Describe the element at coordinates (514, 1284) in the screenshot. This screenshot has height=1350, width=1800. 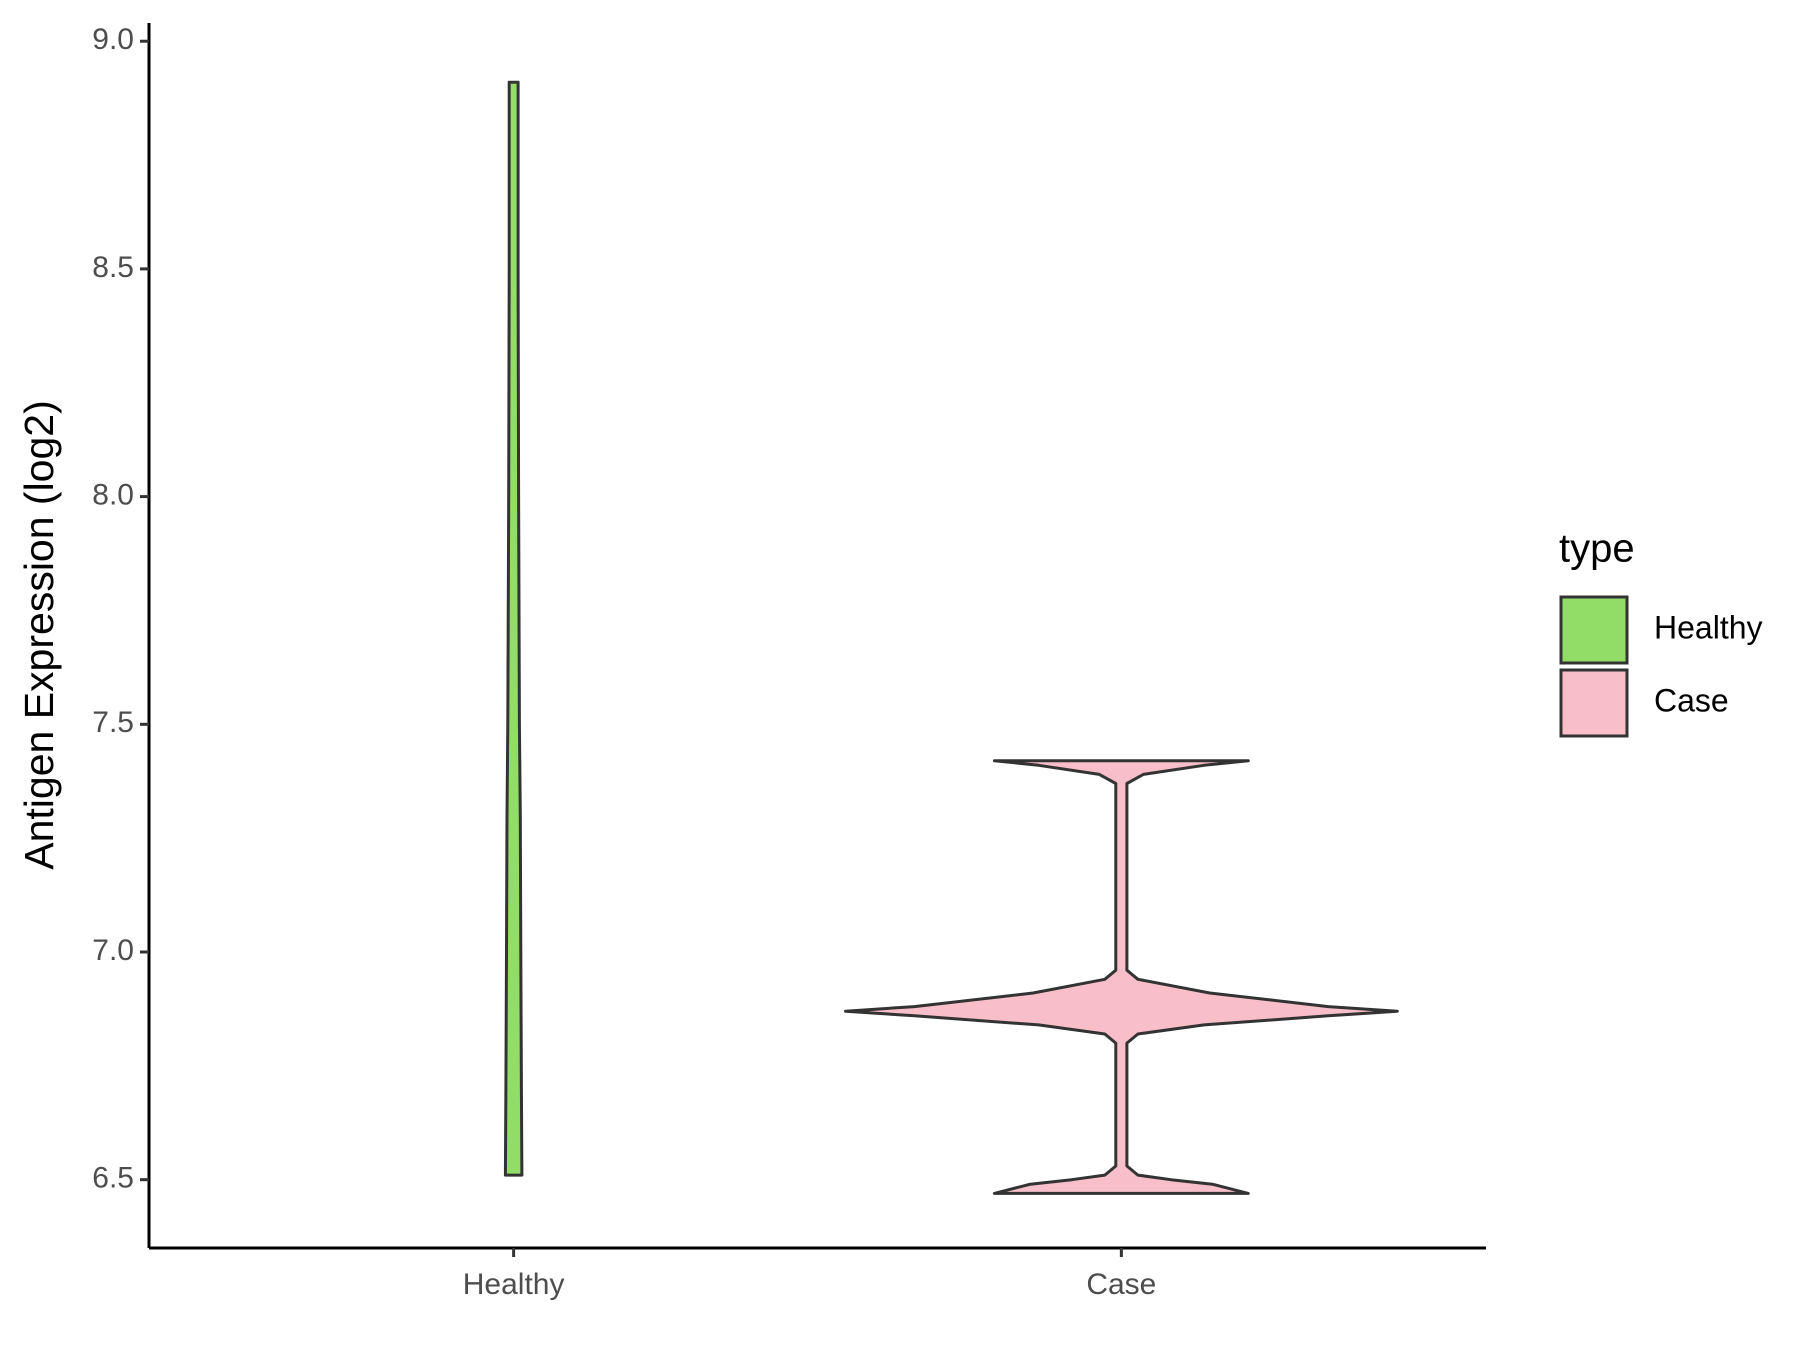
I see `x-tick-label: Healthy` at that location.